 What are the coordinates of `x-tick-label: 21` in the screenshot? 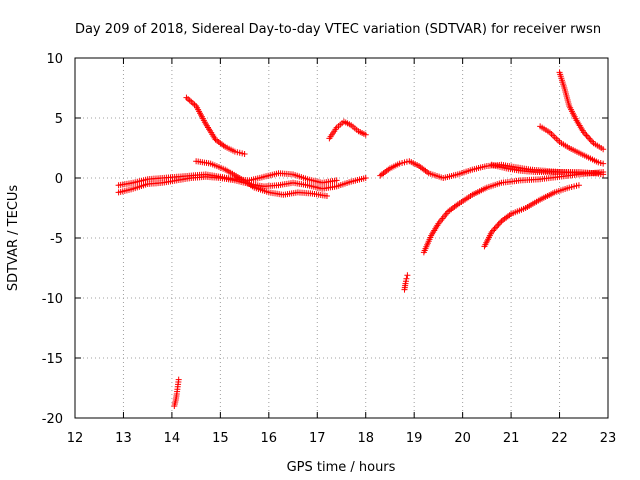 It's located at (511, 438).